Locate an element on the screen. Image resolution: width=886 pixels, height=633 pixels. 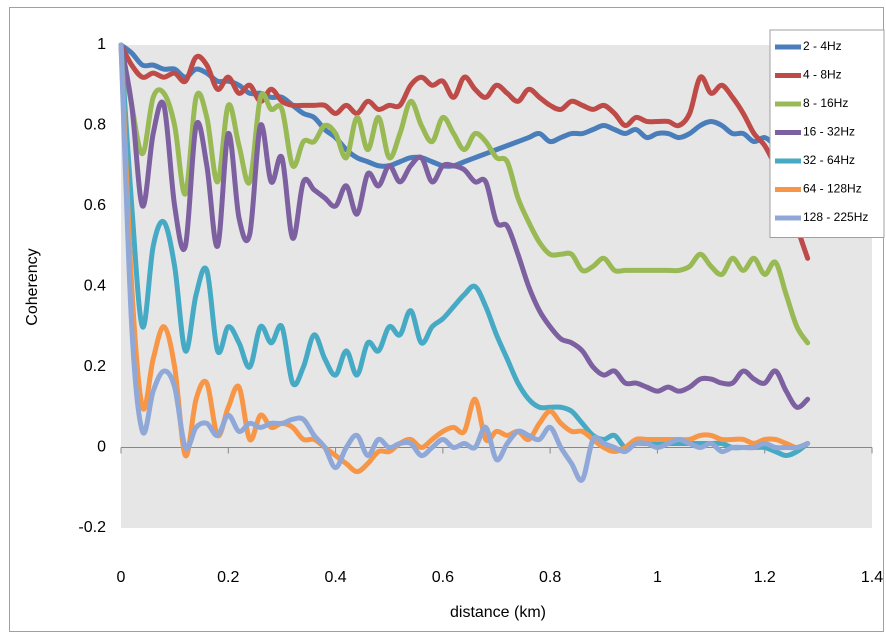
x-tick-label: 0.4 is located at coordinates (335, 577).